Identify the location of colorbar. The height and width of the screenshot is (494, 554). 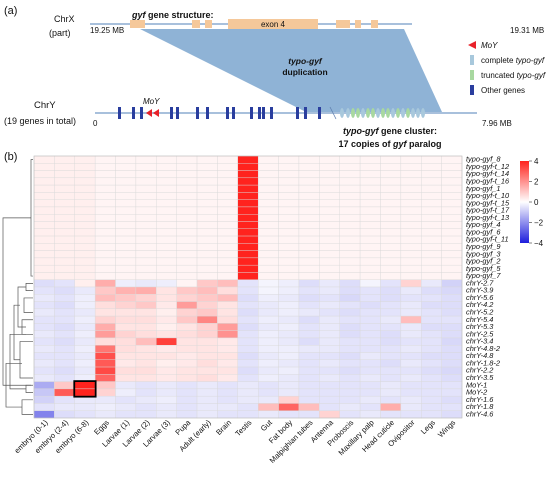
(524, 202).